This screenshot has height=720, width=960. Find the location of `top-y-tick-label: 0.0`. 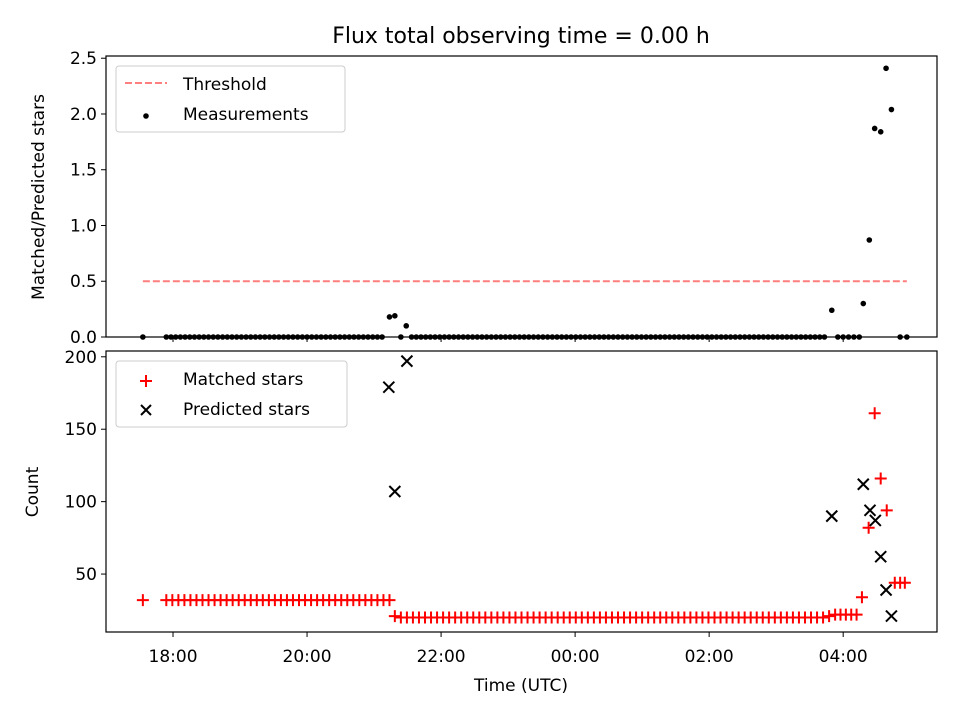

top-y-tick-label: 0.0 is located at coordinates (83, 338).